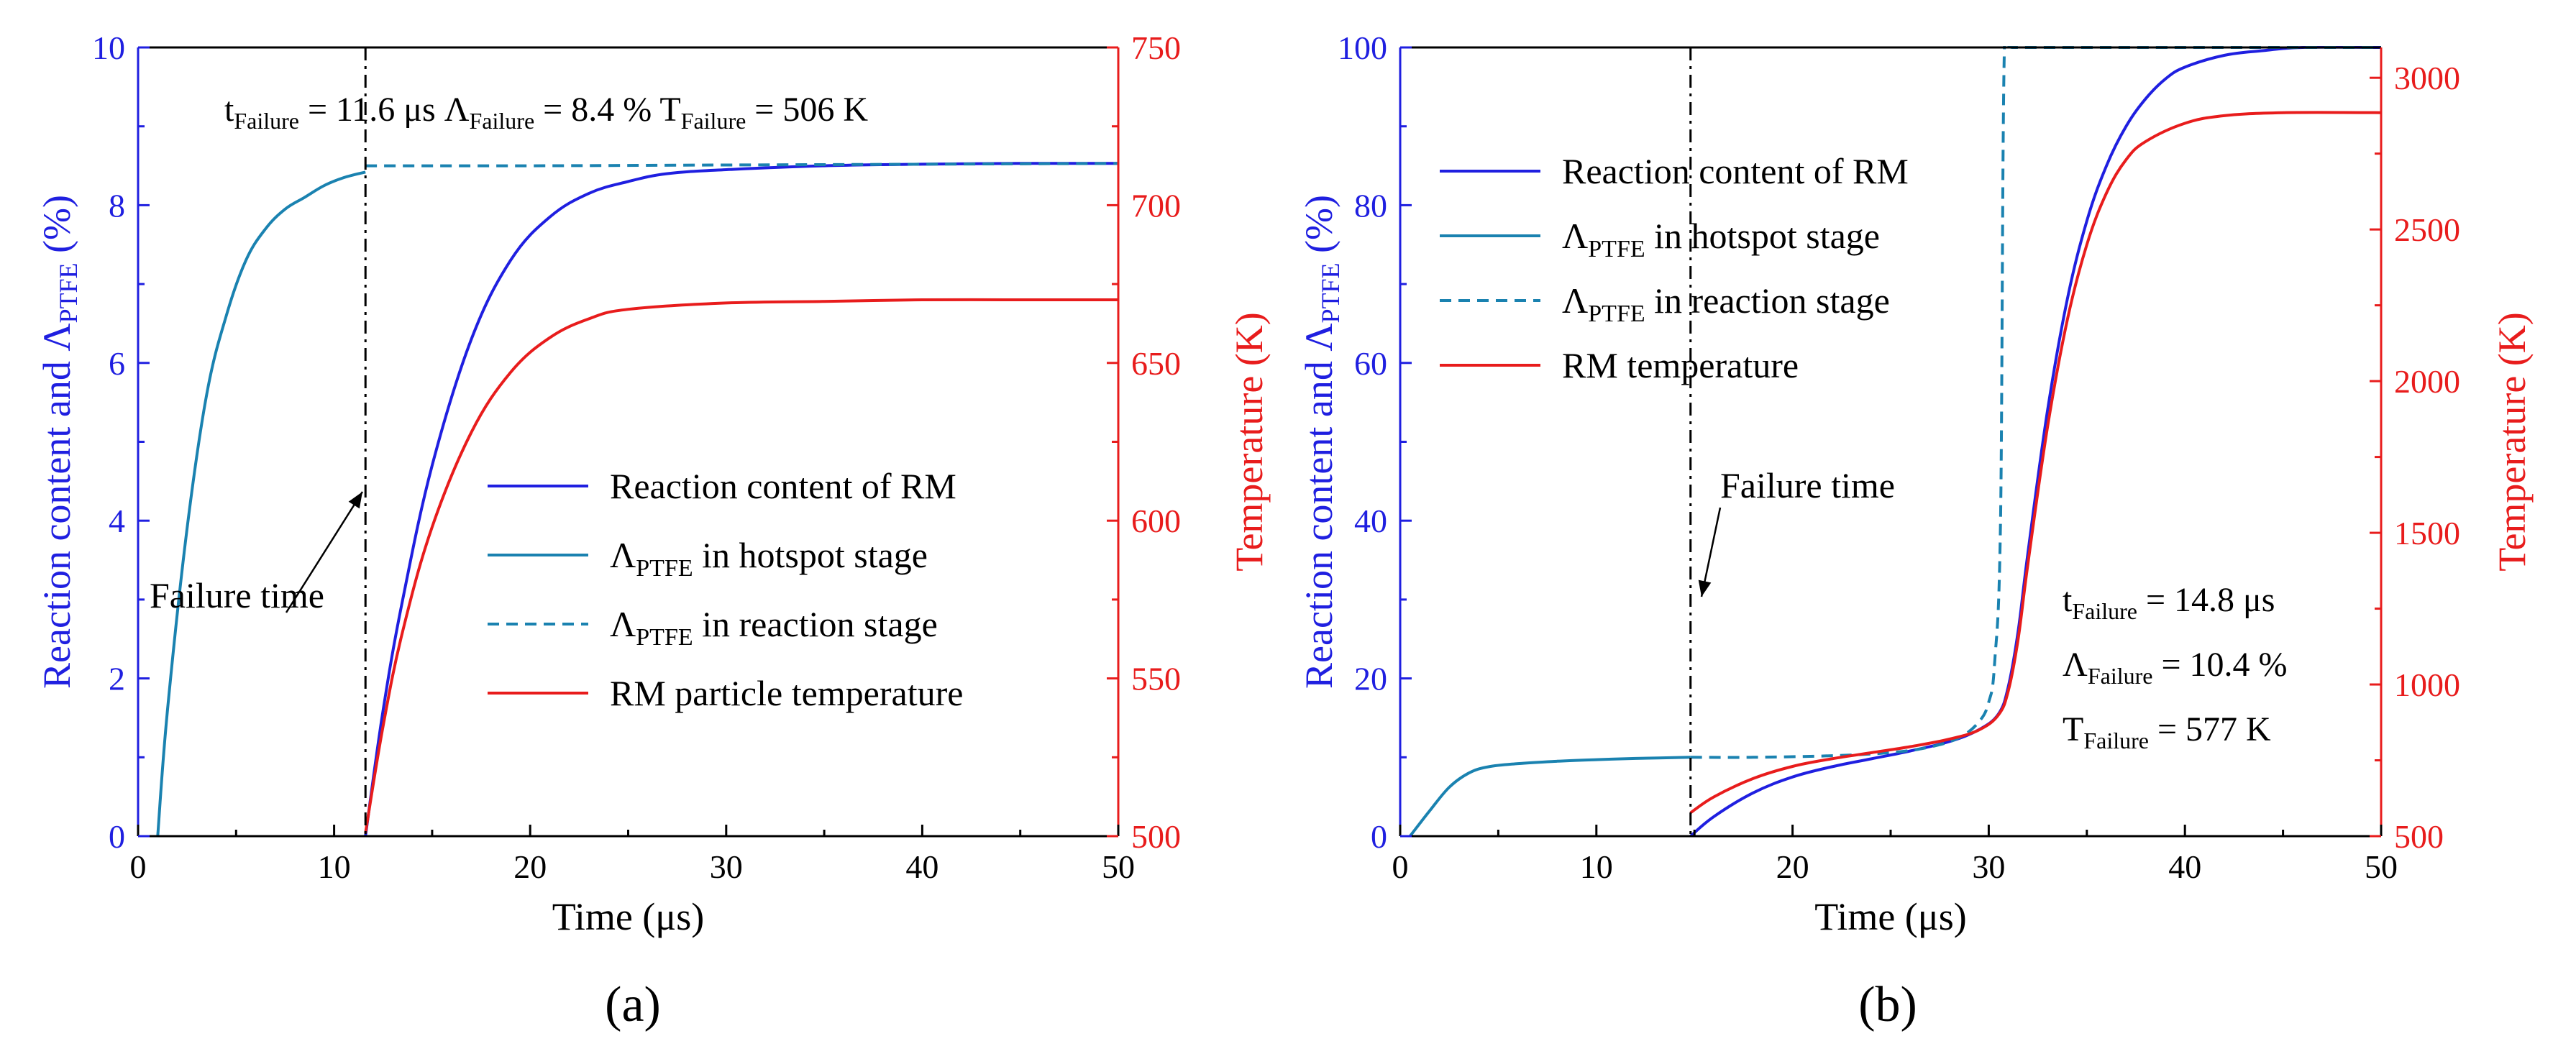  Describe the element at coordinates (1156, 205) in the screenshot. I see `y2-tick-label: 700` at that location.